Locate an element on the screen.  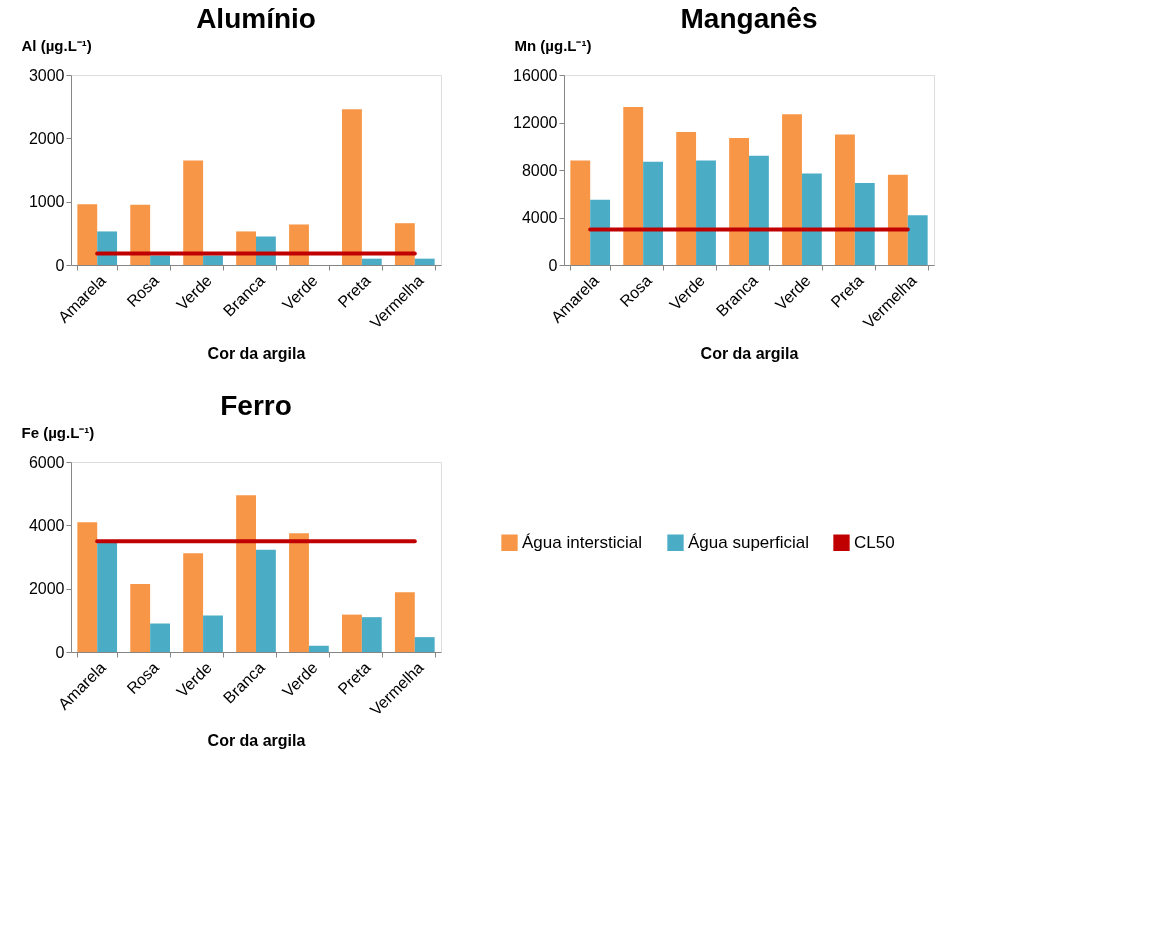
legend-label: CL50 is located at coordinates (874, 542).